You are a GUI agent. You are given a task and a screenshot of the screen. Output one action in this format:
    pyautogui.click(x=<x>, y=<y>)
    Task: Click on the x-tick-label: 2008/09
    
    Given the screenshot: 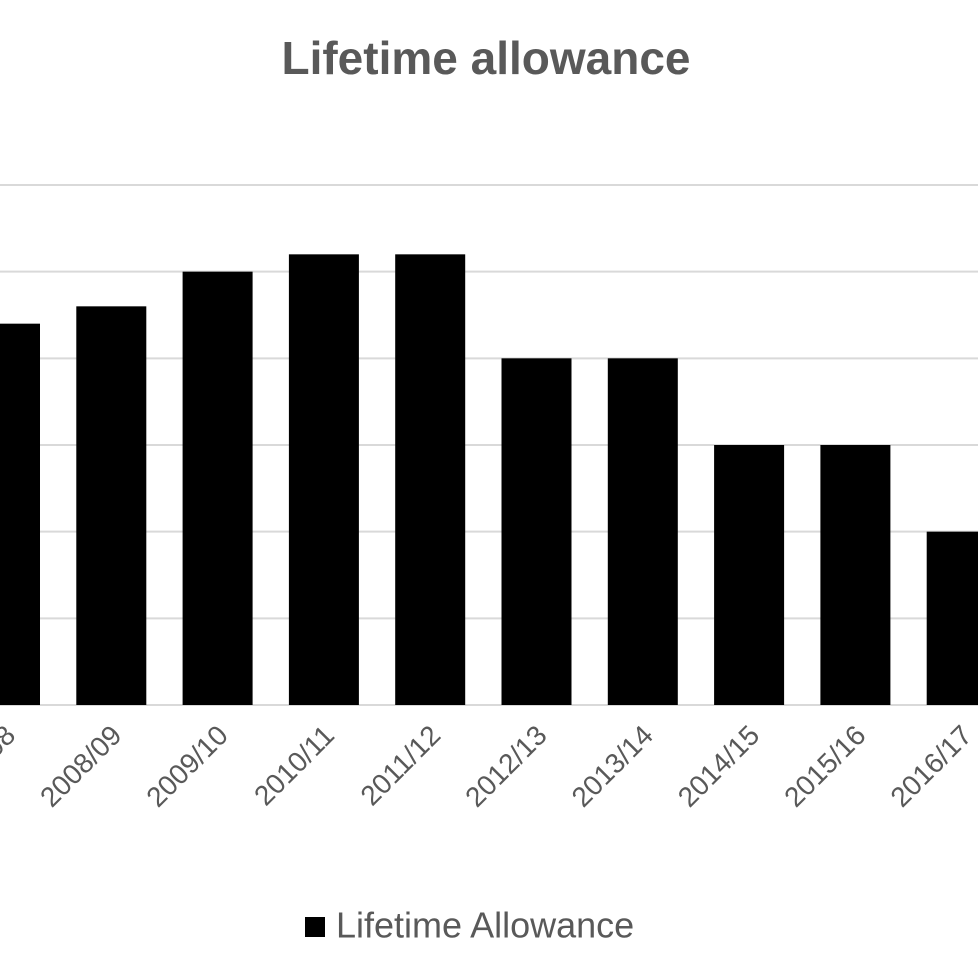 What is the action you would take?
    pyautogui.click(x=80, y=765)
    